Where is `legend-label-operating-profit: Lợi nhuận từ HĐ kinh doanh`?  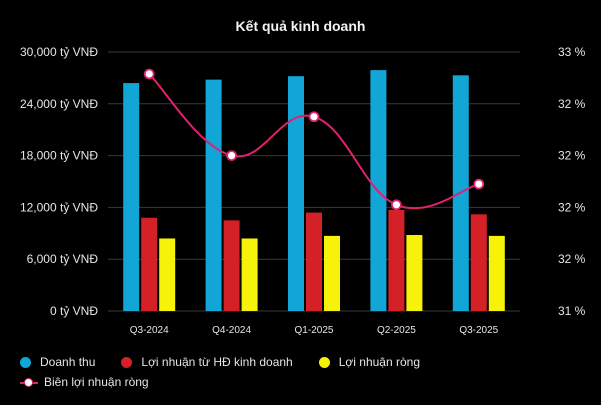 legend-label-operating-profit: Lợi nhuận từ HĐ kinh doanh is located at coordinates (217, 362).